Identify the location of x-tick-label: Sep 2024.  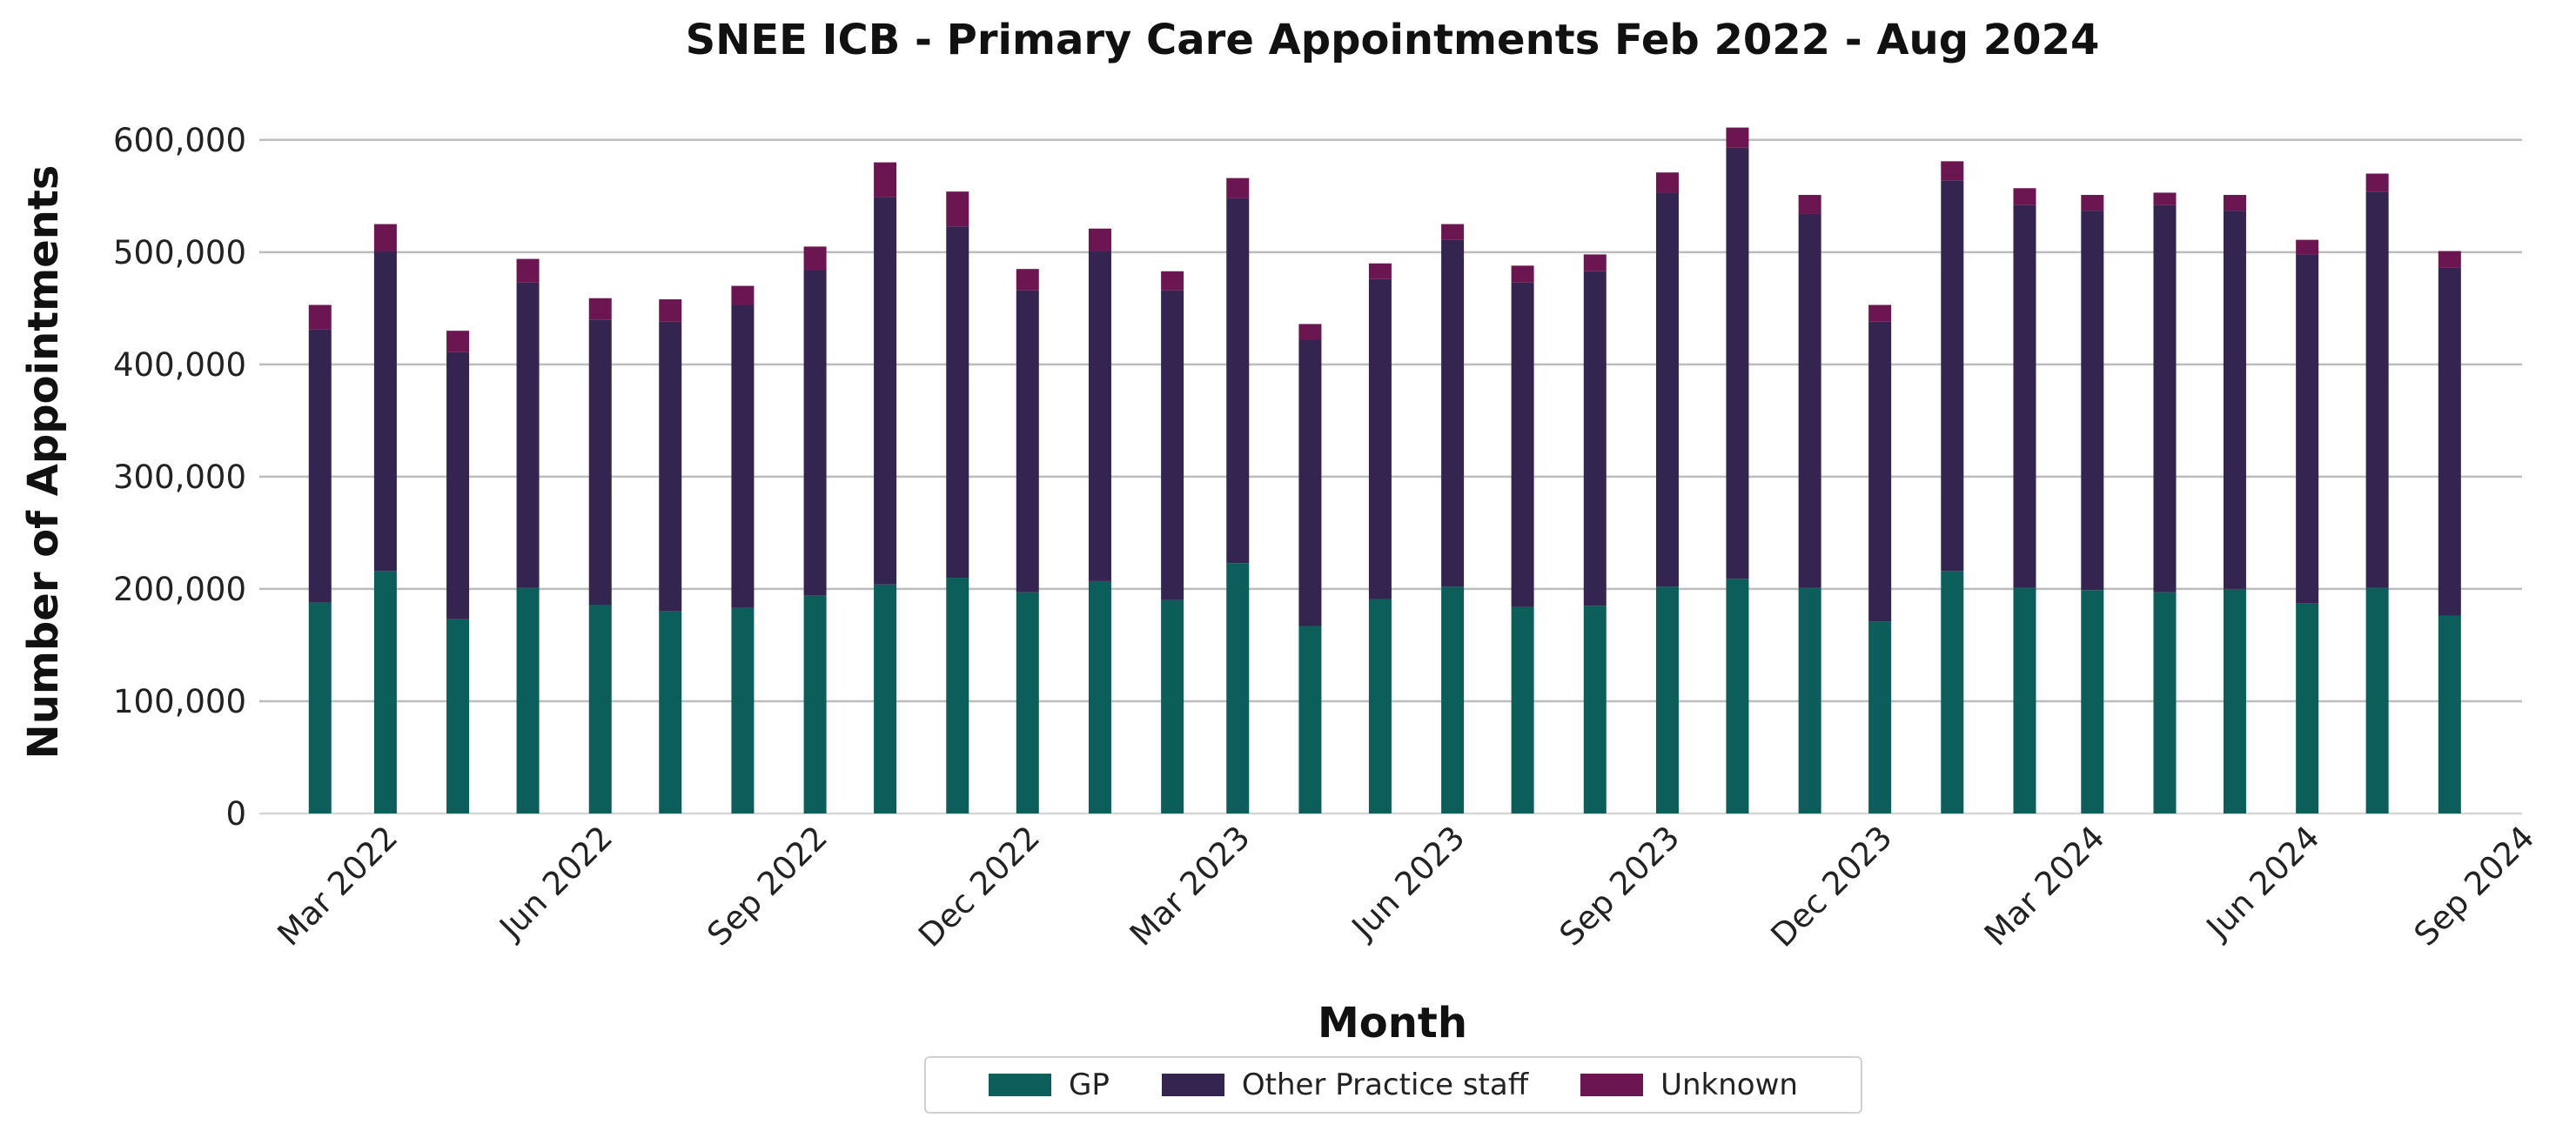
(2474, 886).